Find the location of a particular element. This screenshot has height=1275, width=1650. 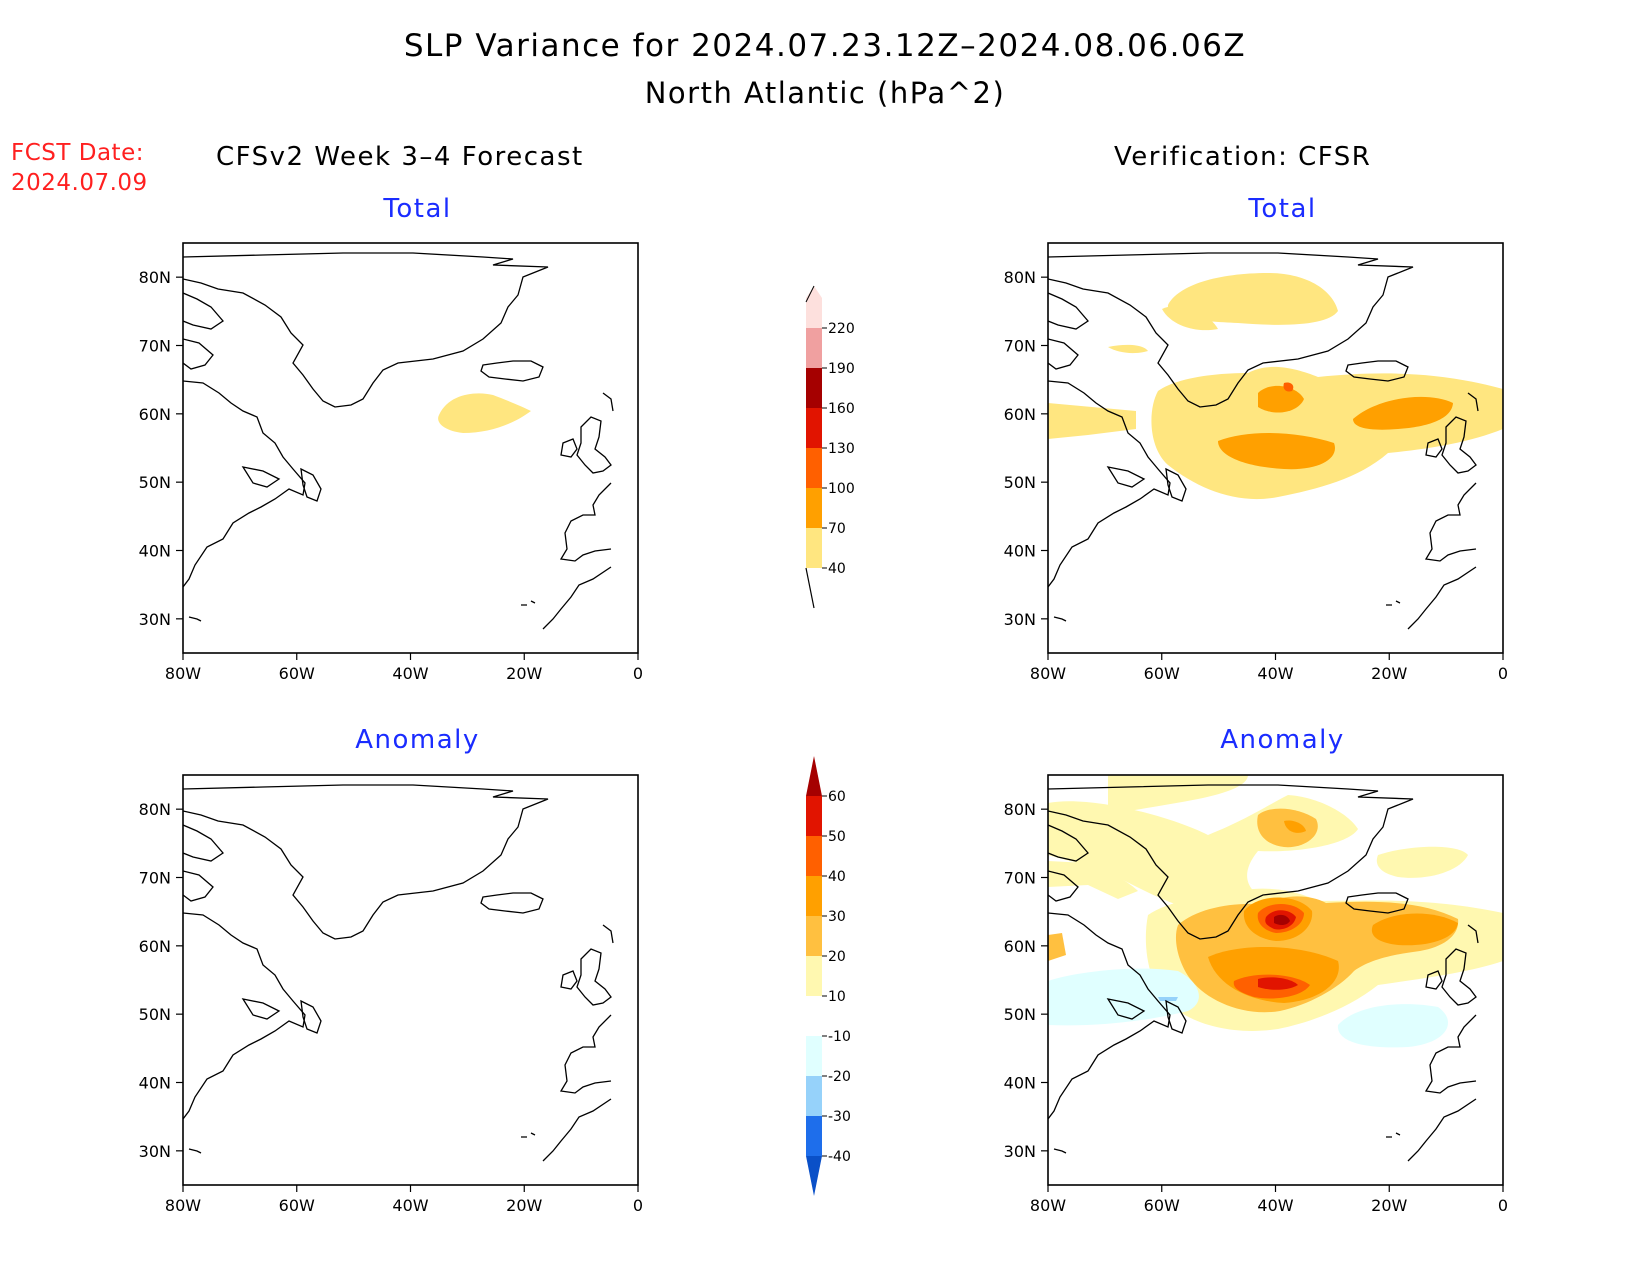

verification-total-panel: 80N 70N 60N 50N 40N 30N 80W 60W 40W 20W 0 is located at coordinates (1256, 462).